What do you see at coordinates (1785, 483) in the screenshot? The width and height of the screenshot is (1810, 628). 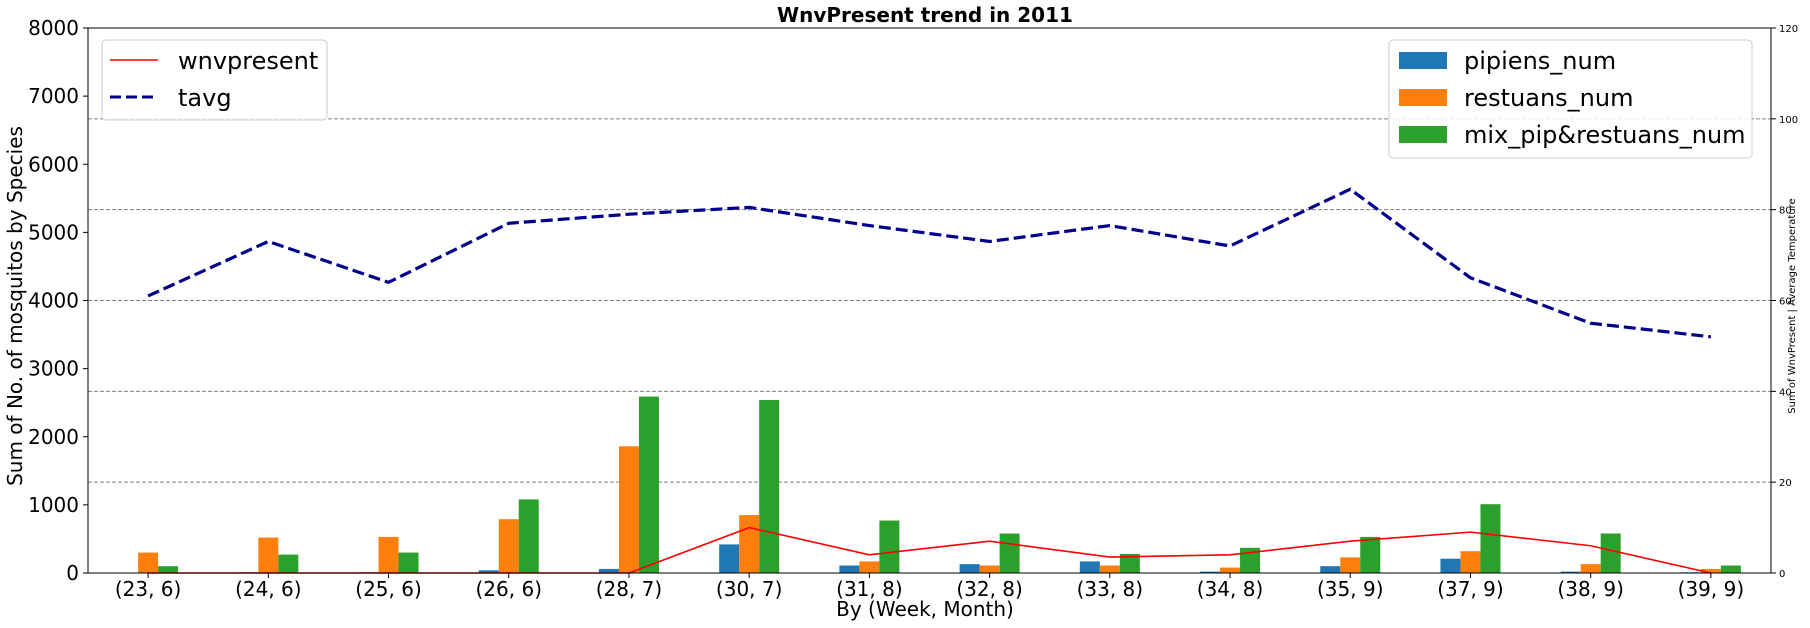 I see `y-tick-label-right: 20` at bounding box center [1785, 483].